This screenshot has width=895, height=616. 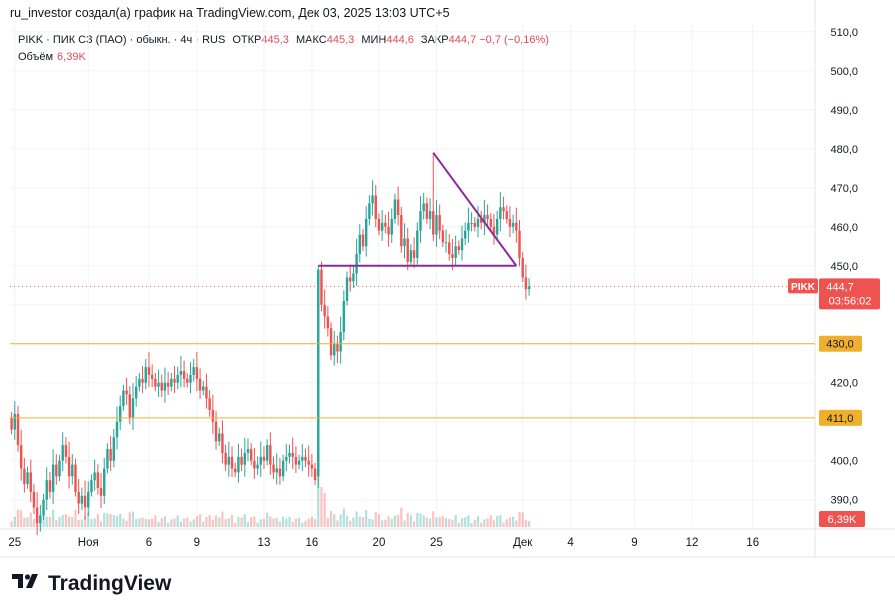 What do you see at coordinates (844, 72) in the screenshot?
I see `y-tick-label: 500,0` at bounding box center [844, 72].